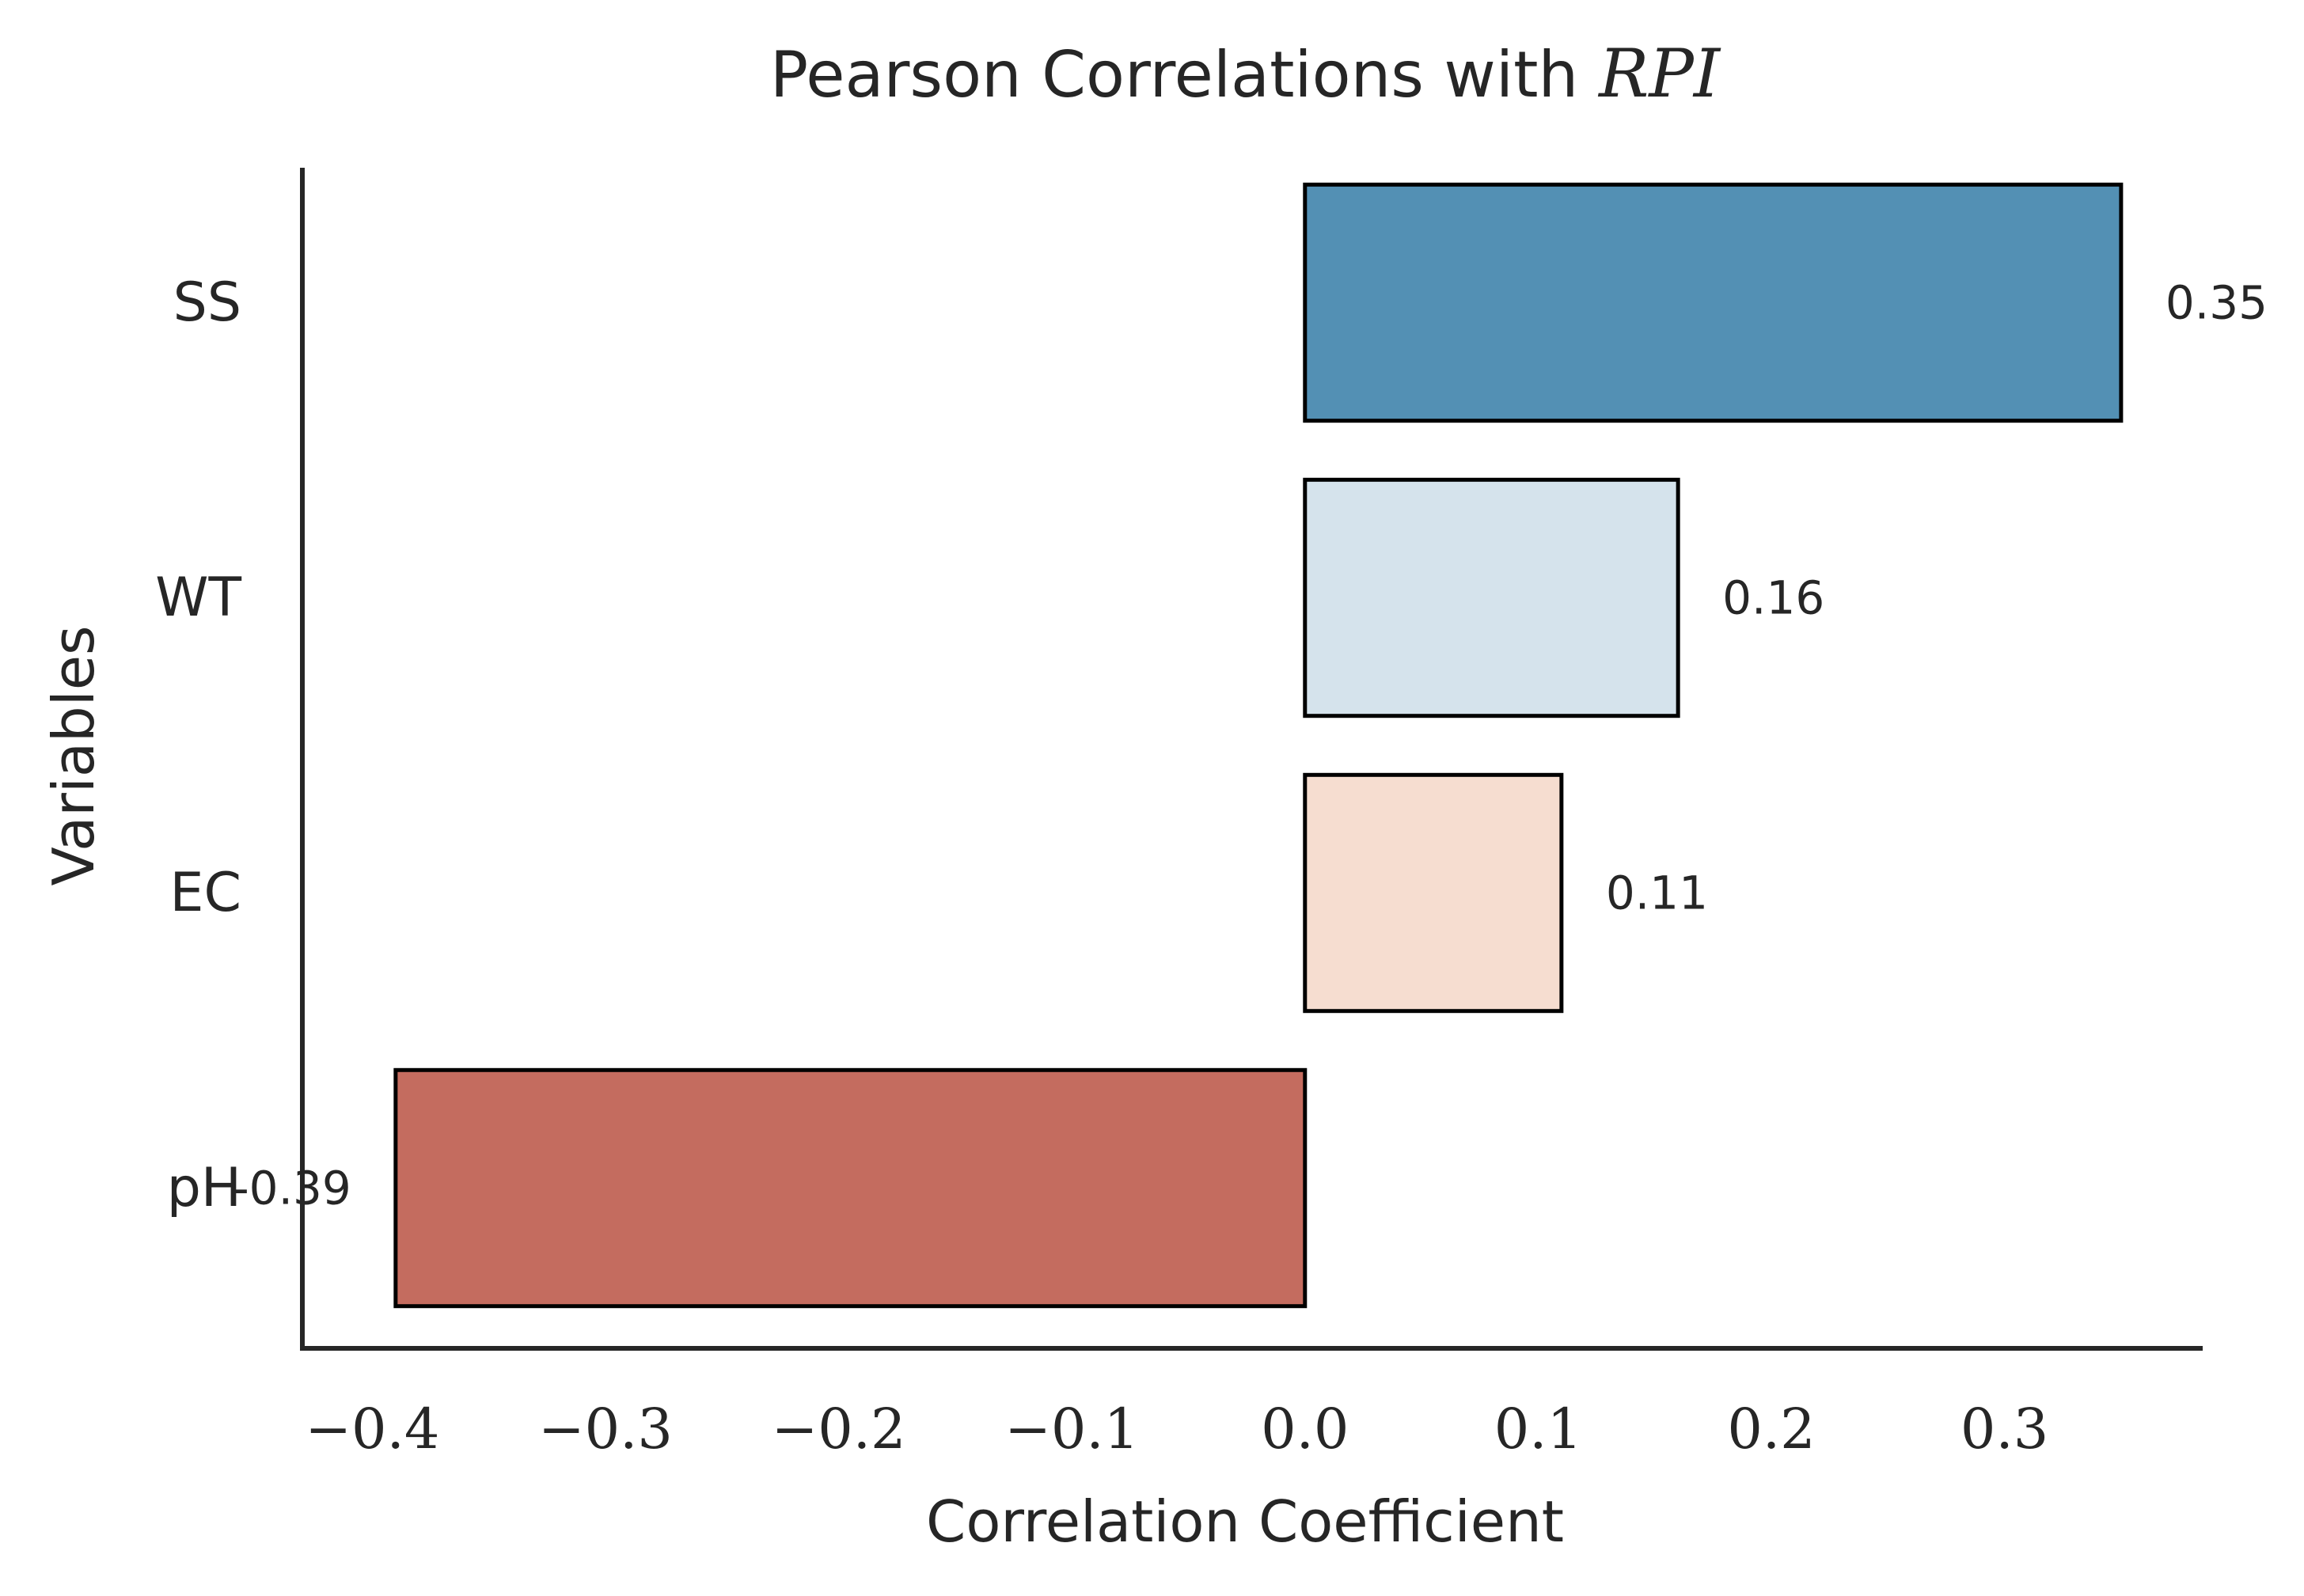  I want to click on x-tick-label: 0.3, so click(2004, 1429).